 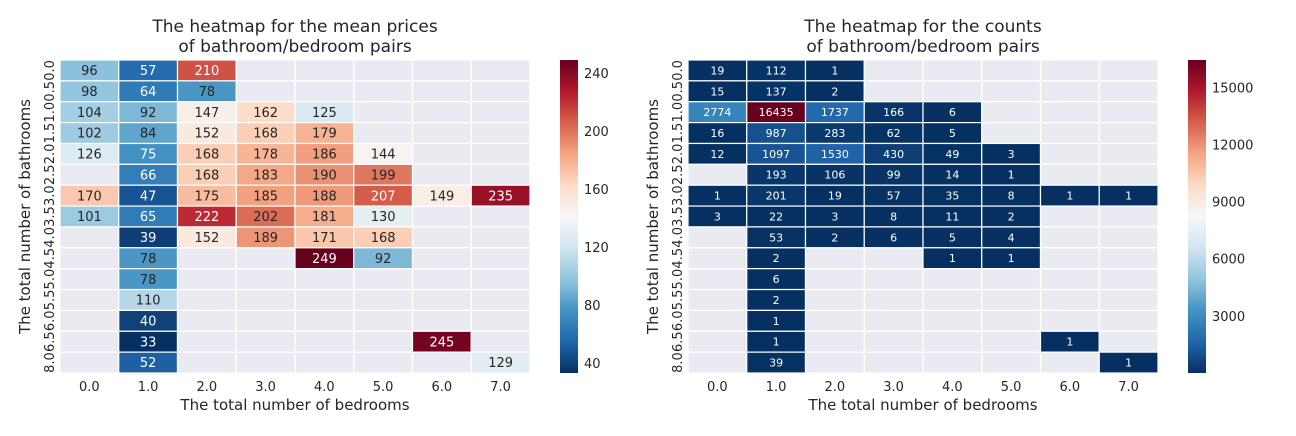 What do you see at coordinates (89, 155) in the screenshot?
I see `cell-value-label: 126` at bounding box center [89, 155].